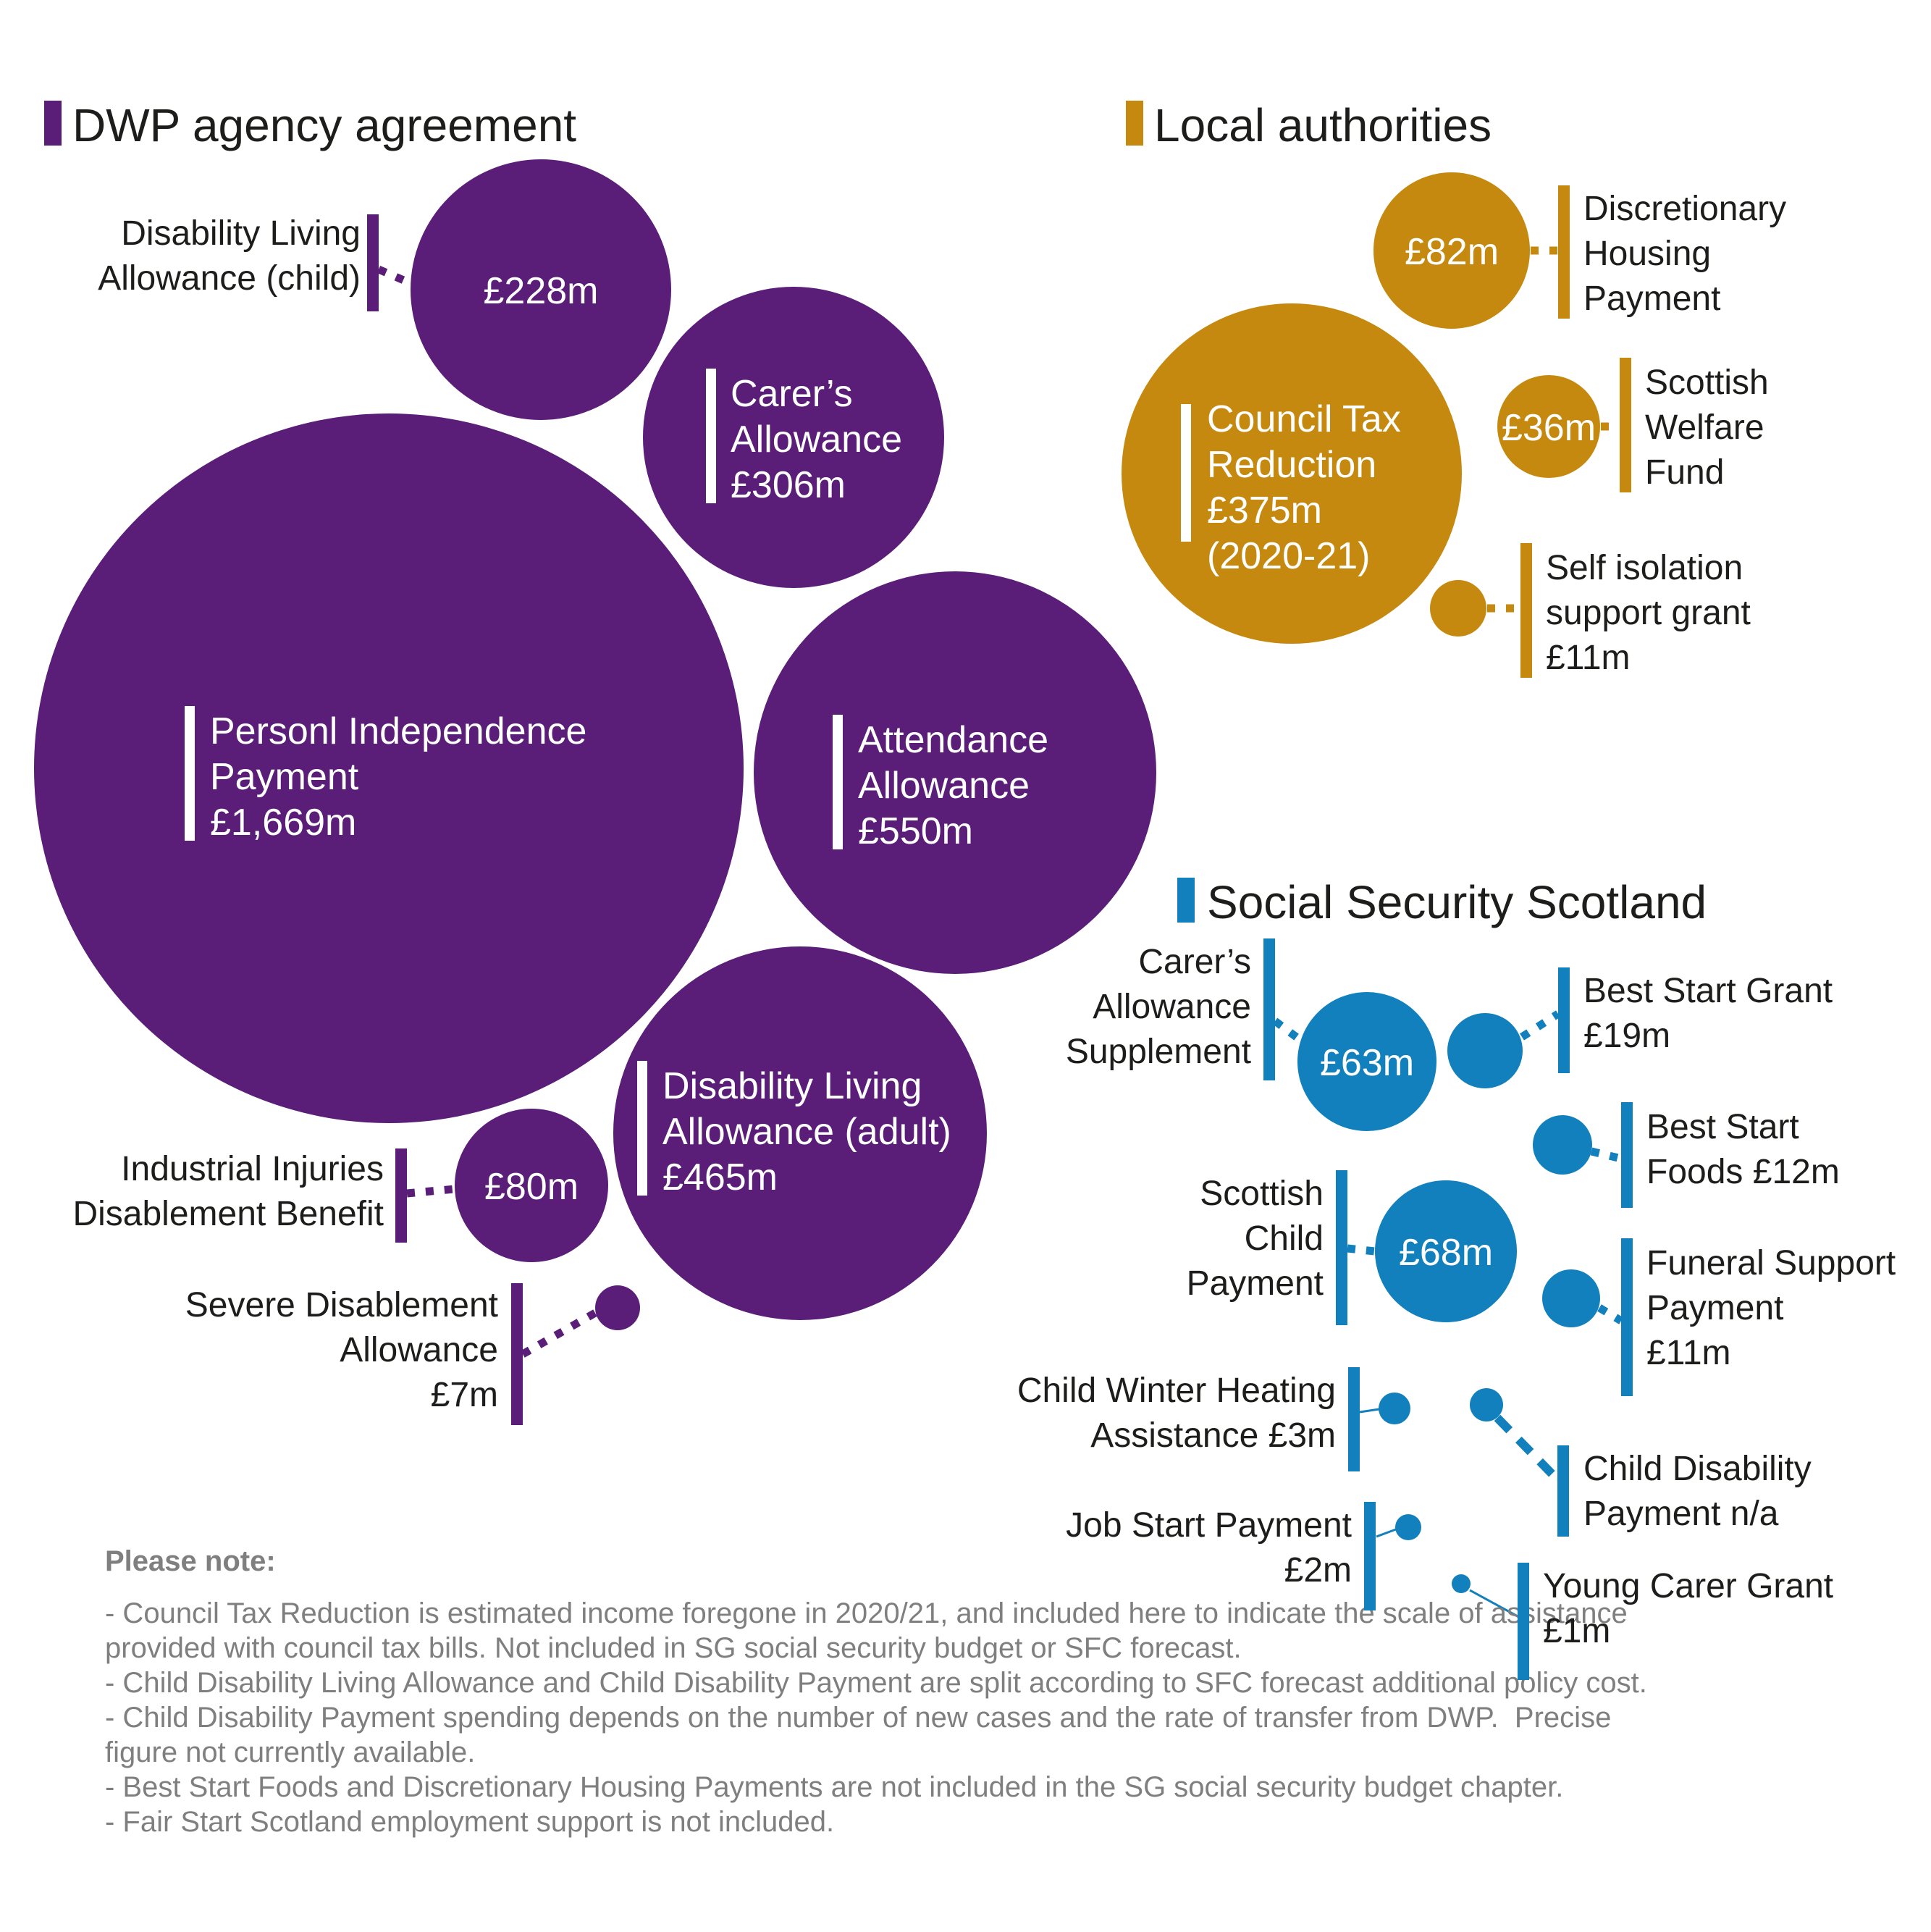  Describe the element at coordinates (241, 233) in the screenshot. I see `dla-child-label-line: Disability Living` at that location.